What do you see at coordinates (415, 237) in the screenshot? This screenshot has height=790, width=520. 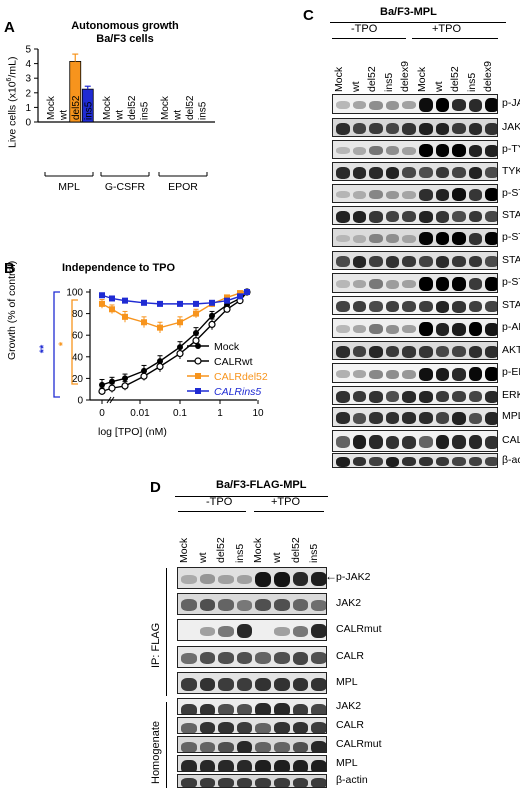 I see `blot-strip-p-STAT3` at bounding box center [415, 237].